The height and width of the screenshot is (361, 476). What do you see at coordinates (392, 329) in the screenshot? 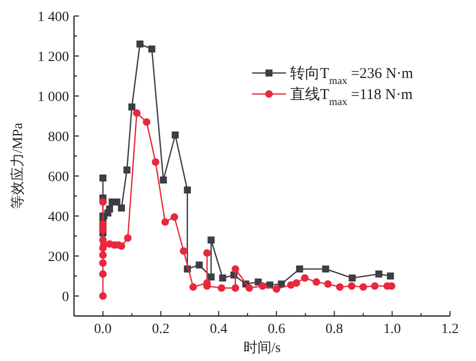
I see `x-tick-label: 1.0` at bounding box center [392, 329].